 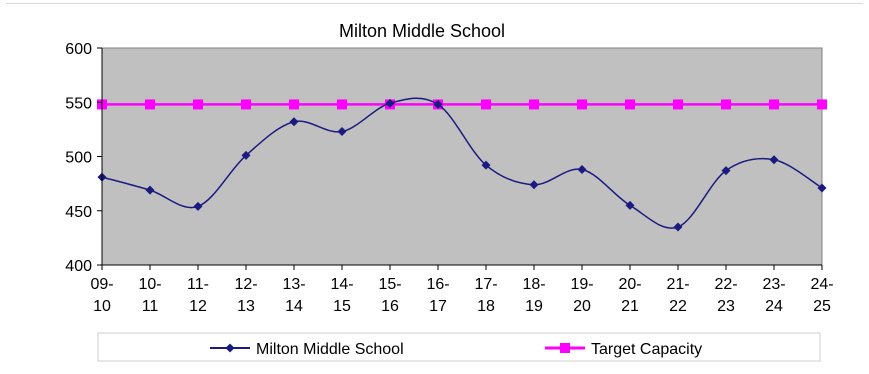 What do you see at coordinates (533, 295) in the screenshot?
I see `x-tick-label: 18-19` at bounding box center [533, 295].